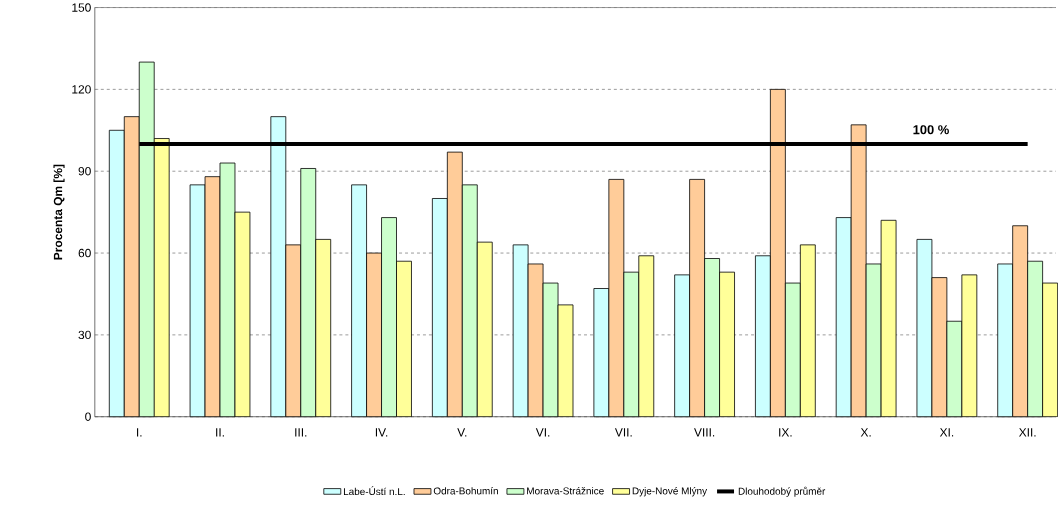 This screenshot has width=1058, height=520. Describe the element at coordinates (374, 491) in the screenshot. I see `legend-label: Labe-Ústí n.L.` at that location.